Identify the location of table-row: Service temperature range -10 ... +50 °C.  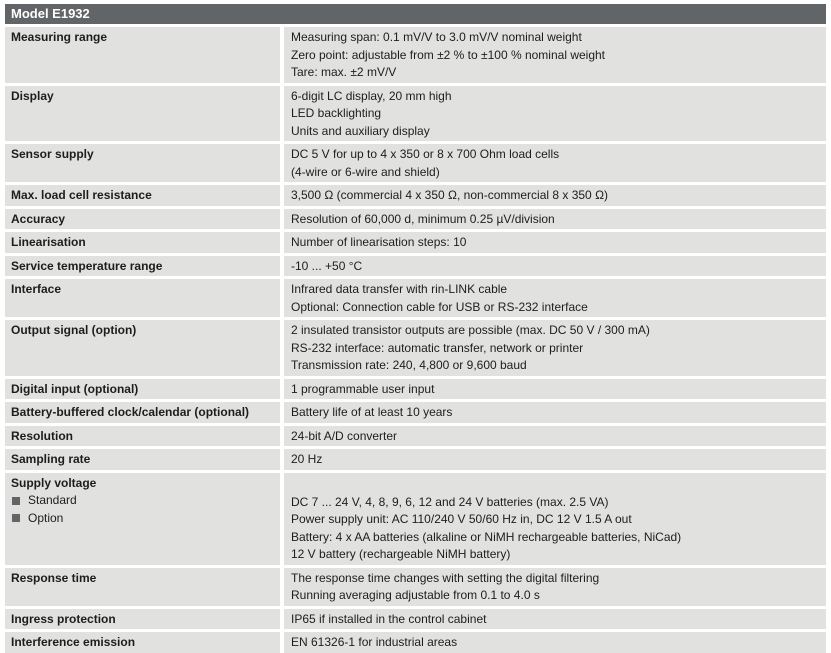
(415, 265).